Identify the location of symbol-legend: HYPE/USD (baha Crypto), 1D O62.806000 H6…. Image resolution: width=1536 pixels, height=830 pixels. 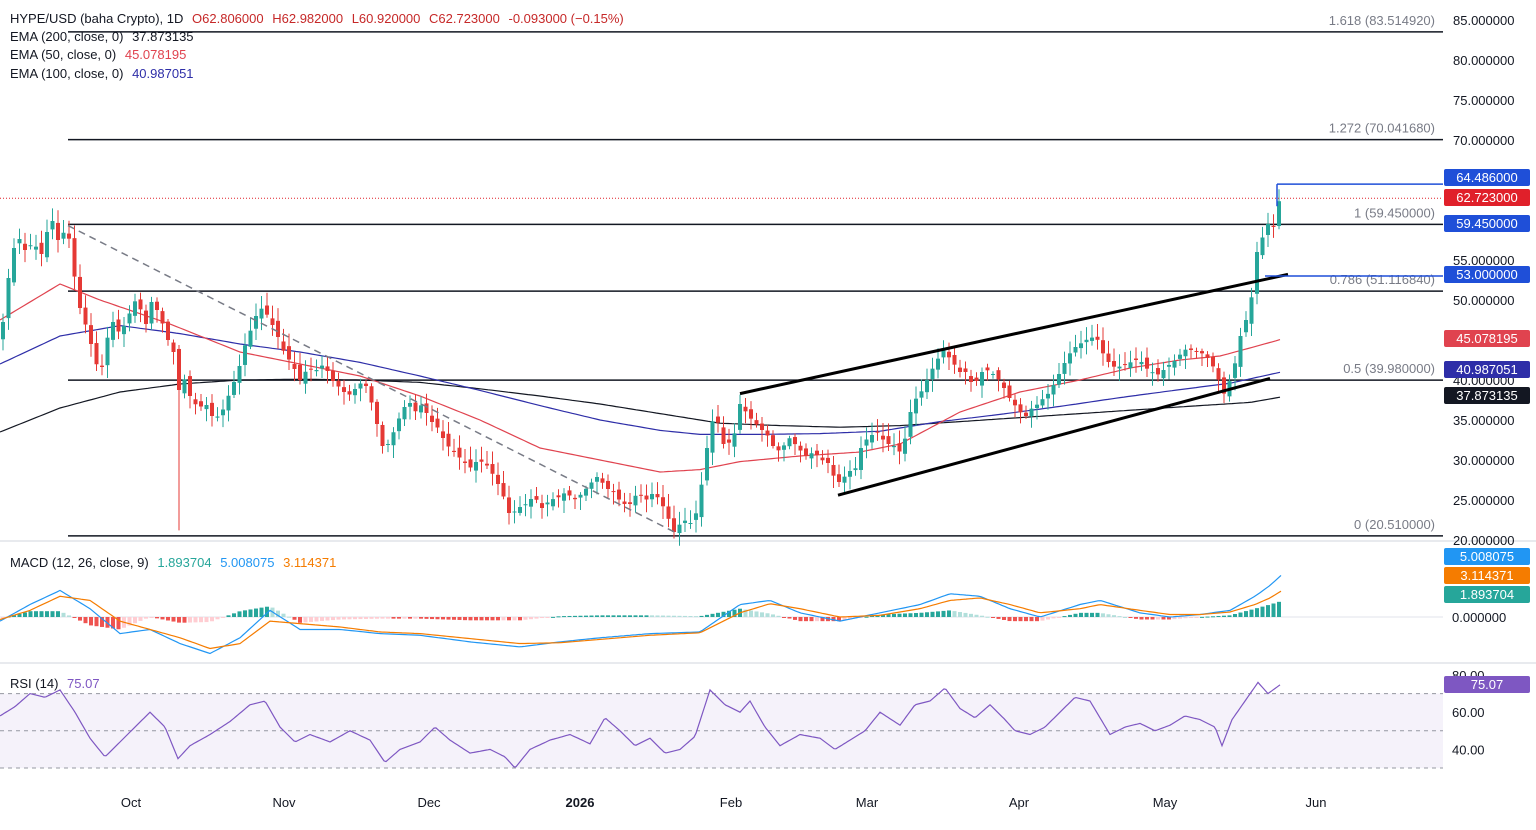
(317, 19).